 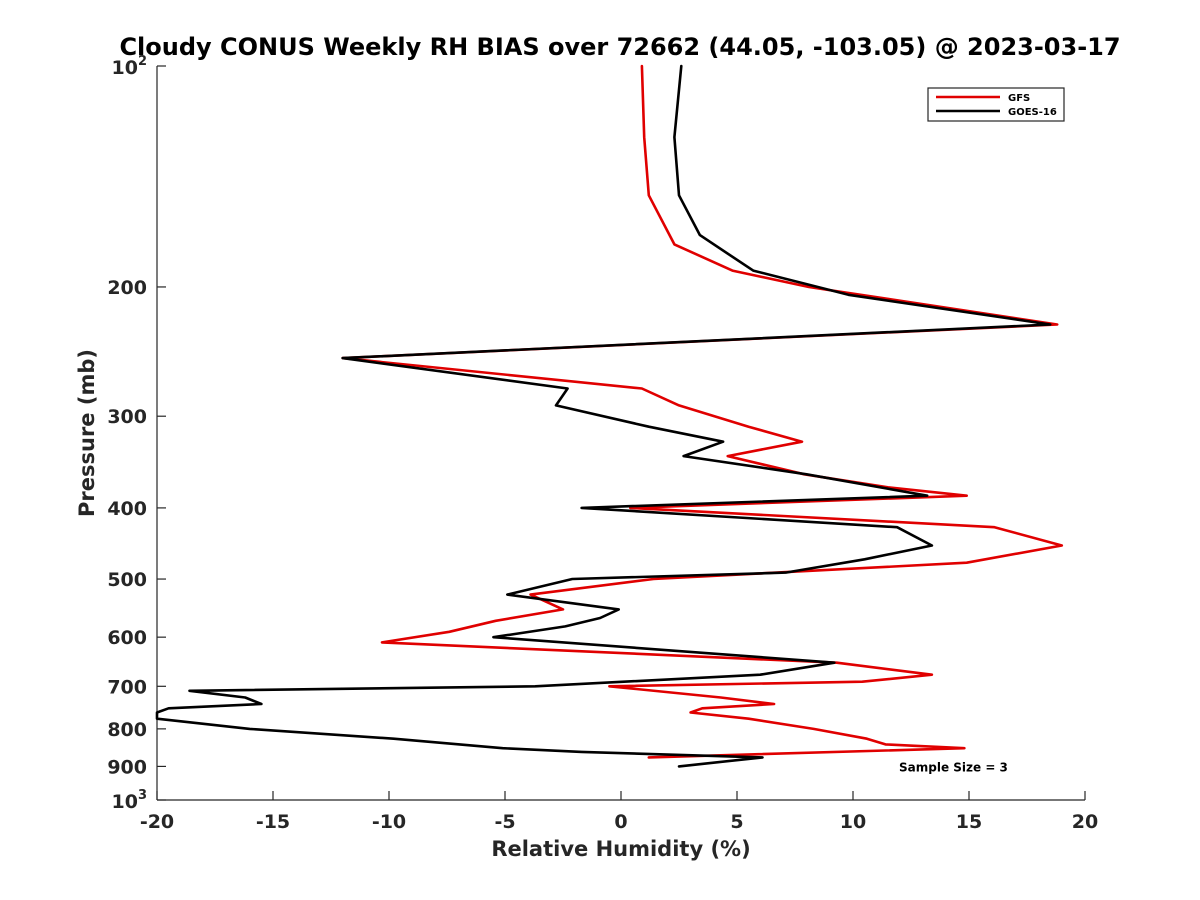 I want to click on y-tick-label: 10³, so click(x=130, y=800).